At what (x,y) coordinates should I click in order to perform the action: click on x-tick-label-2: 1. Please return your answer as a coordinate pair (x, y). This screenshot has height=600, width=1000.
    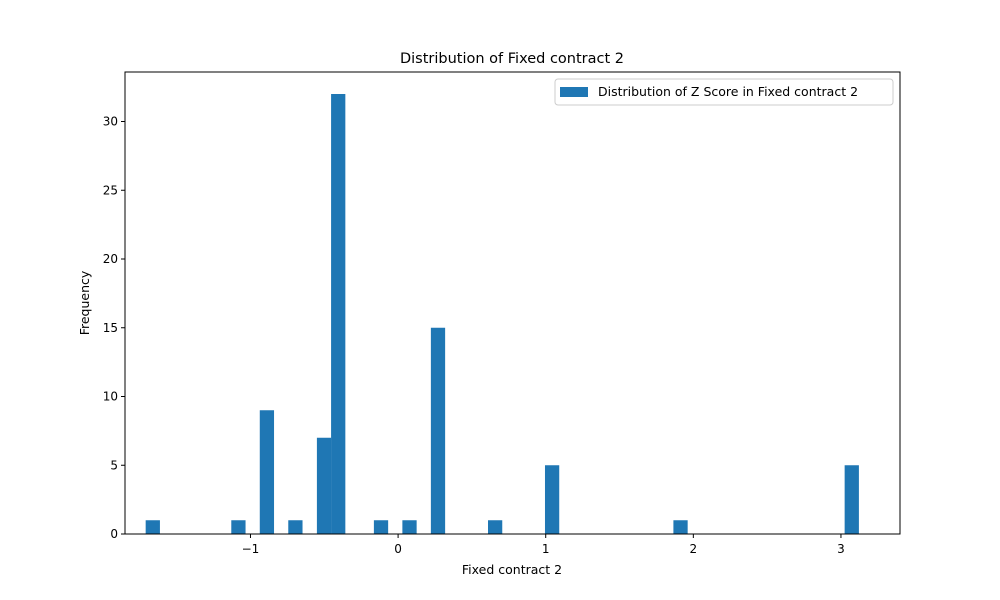
    Looking at the image, I should click on (546, 549).